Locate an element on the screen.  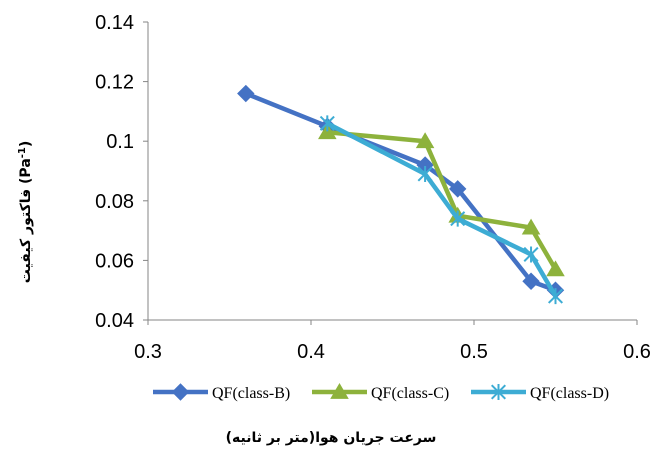
legend-item: QF(class-B) is located at coordinates (221, 392).